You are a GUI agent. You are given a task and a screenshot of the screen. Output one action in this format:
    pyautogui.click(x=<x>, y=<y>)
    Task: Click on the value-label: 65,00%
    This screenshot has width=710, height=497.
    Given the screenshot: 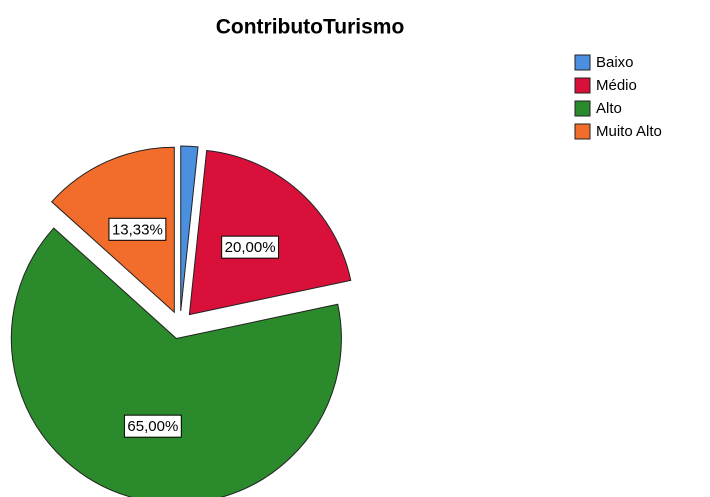 What is the action you would take?
    pyautogui.click(x=152, y=426)
    